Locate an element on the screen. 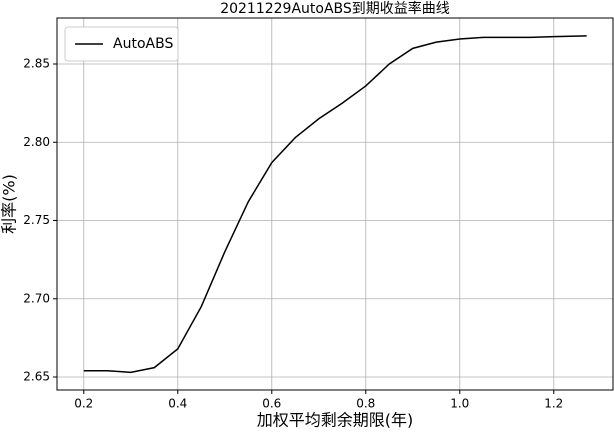 This screenshot has height=434, width=614. x-tick-label: 0.2 is located at coordinates (83, 404).